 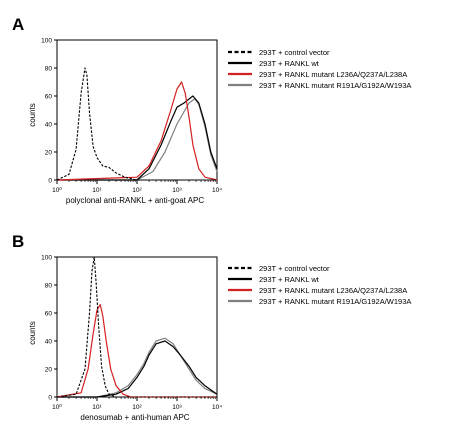 I want to click on x-tick-label-b-2: 10², so click(x=137, y=407).